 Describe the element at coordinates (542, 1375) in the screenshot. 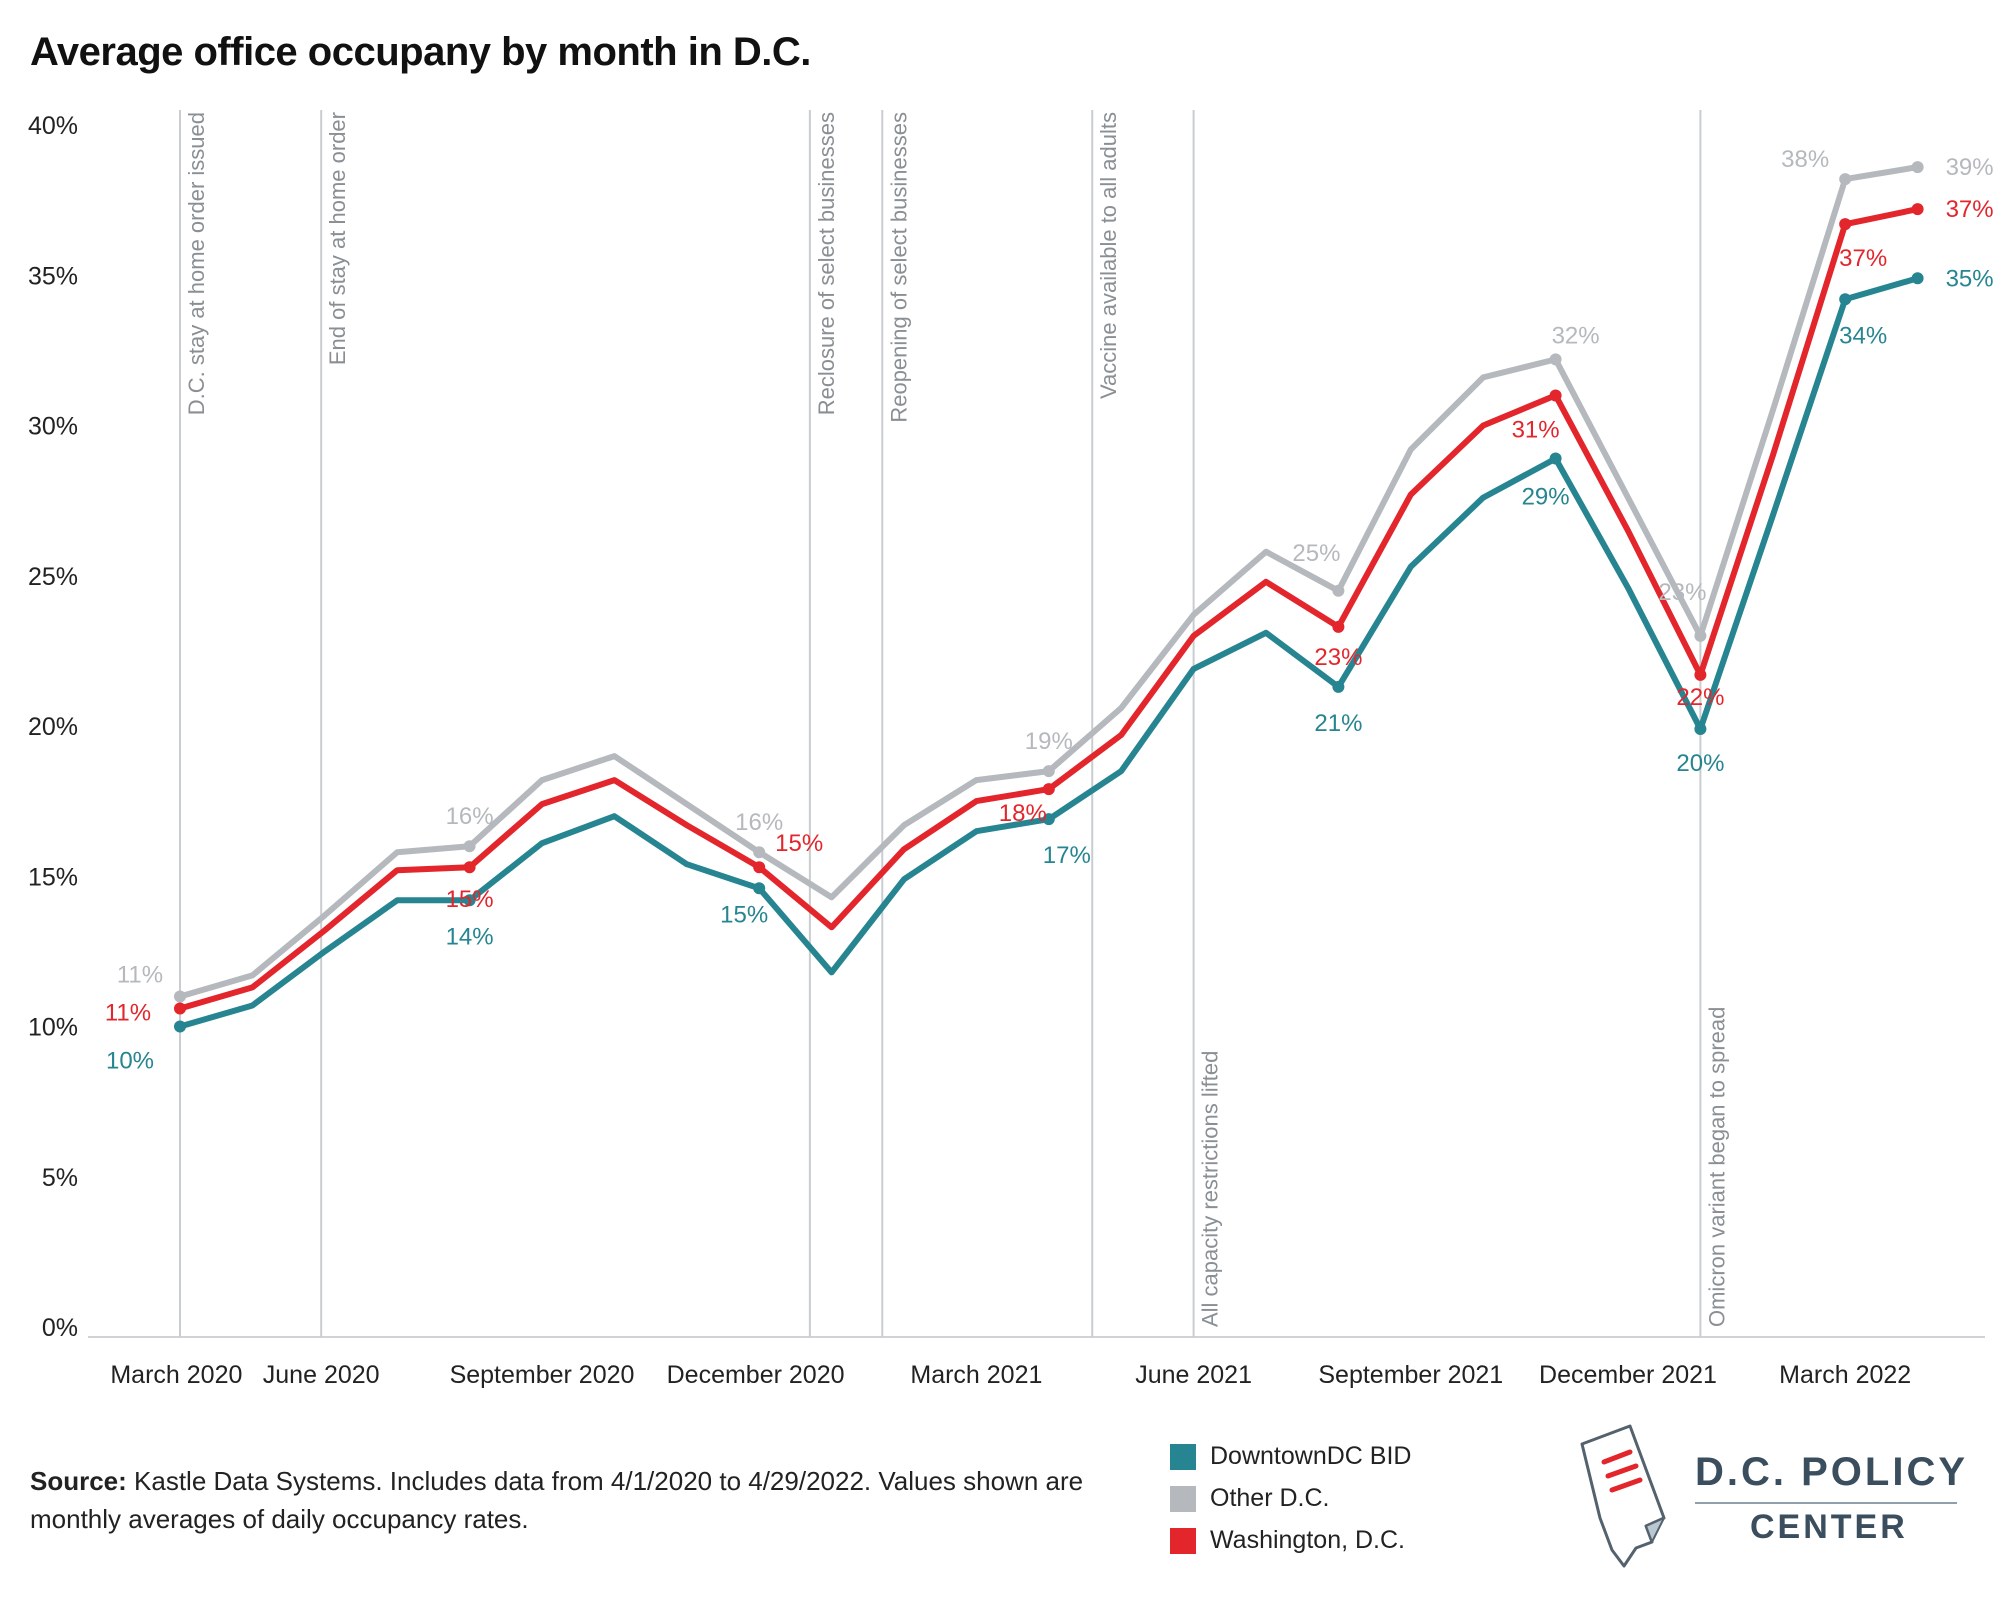

I see `x-tick-label: September 2020` at that location.